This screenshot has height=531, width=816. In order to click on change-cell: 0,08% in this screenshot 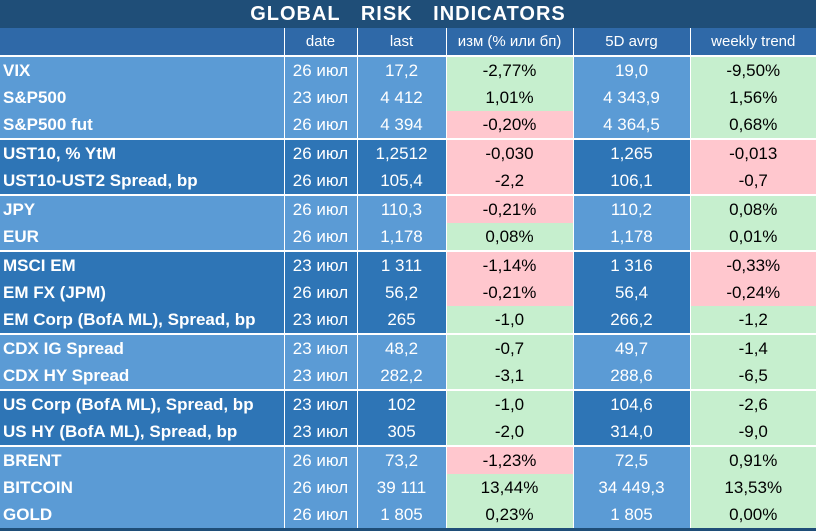, I will do `click(510, 237)`.